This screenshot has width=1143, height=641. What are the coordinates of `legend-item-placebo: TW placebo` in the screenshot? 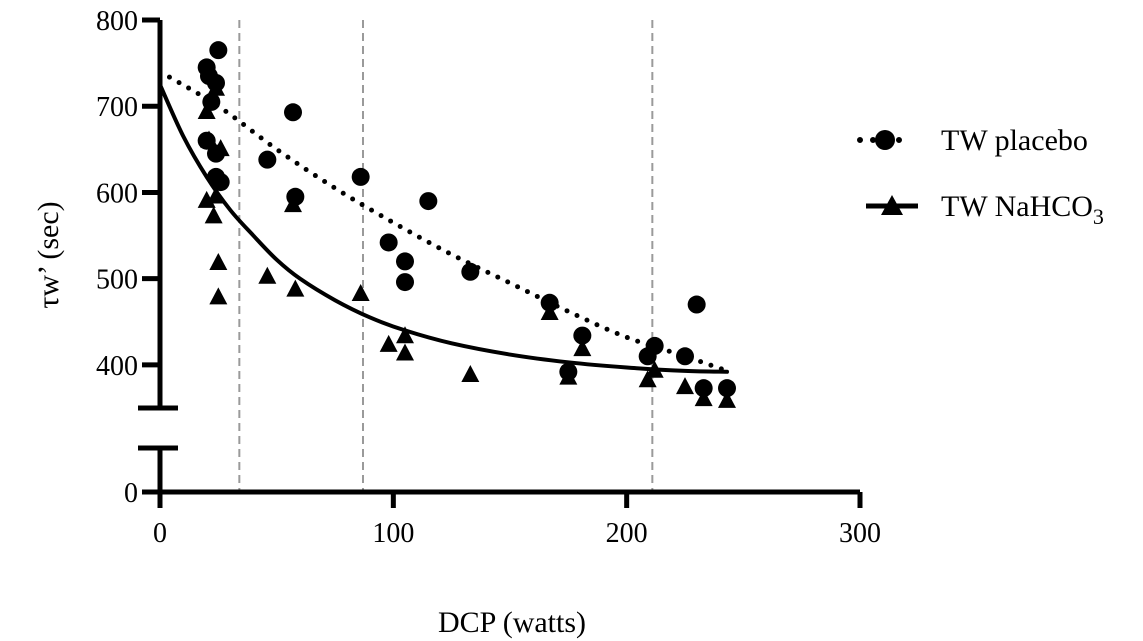 It's located at (972, 140).